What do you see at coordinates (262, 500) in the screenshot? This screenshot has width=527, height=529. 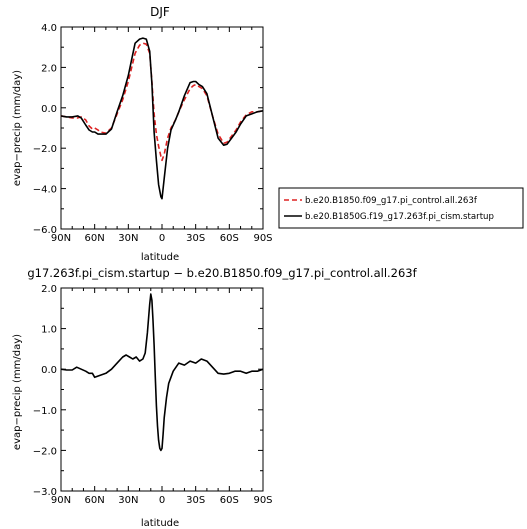 I see `bottom-x-tick-label: 90S` at bounding box center [262, 500].